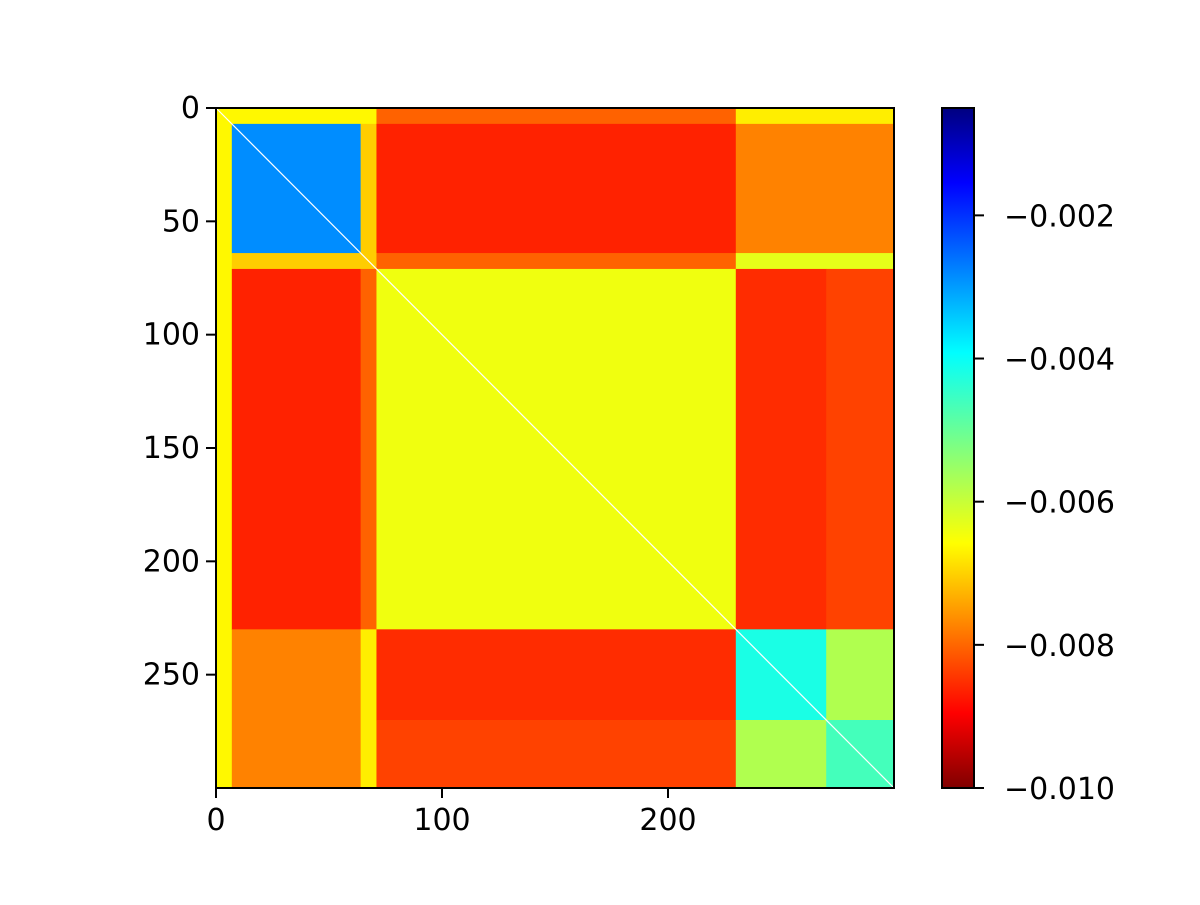 This screenshot has height=905, width=1200. What do you see at coordinates (1059, 646) in the screenshot?
I see `colorbar-tick-label-3: −0.008` at bounding box center [1059, 646].